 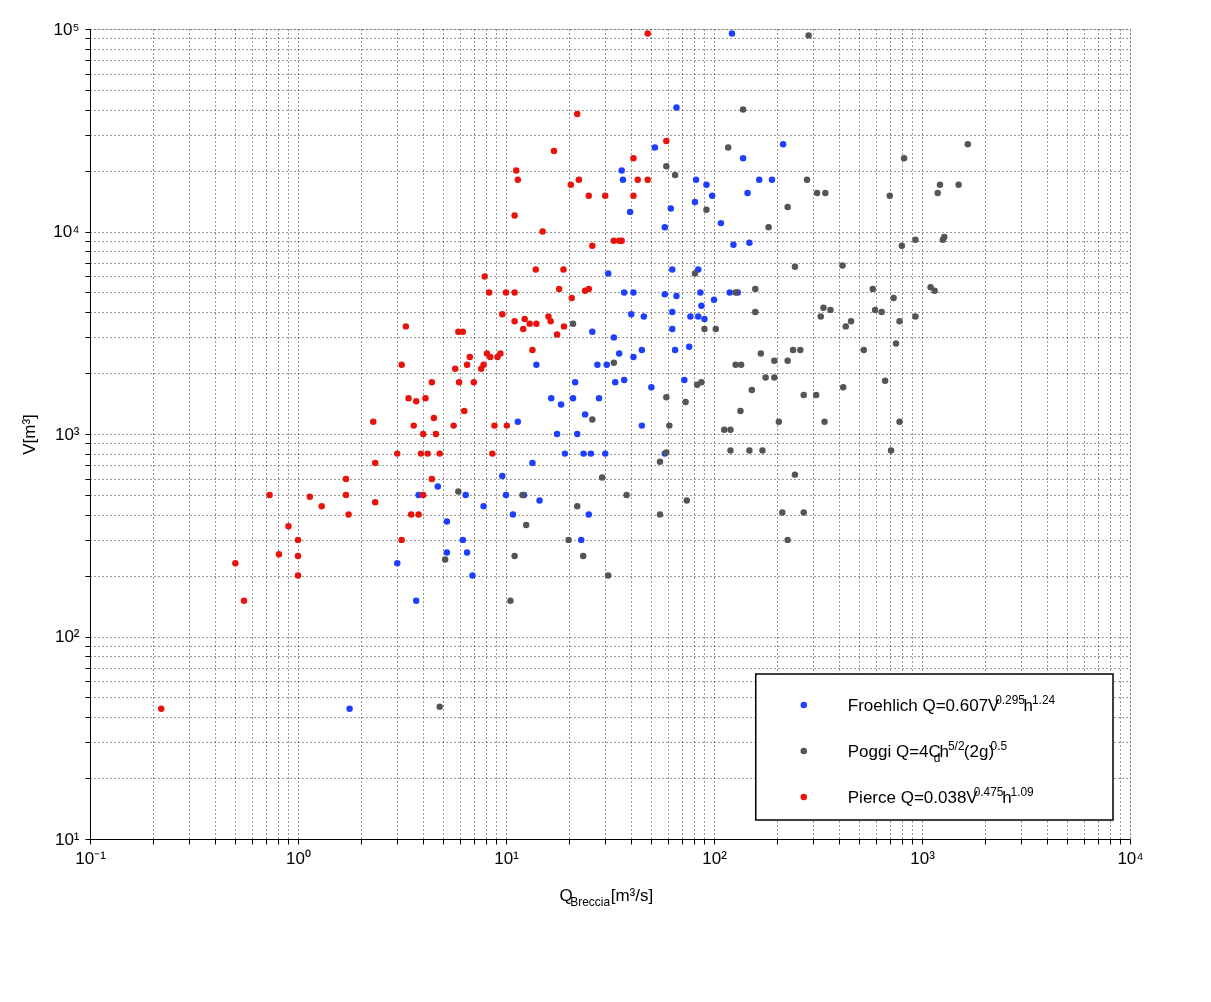 What do you see at coordinates (67, 636) in the screenshot?
I see `y-tick-label: 10²` at bounding box center [67, 636].